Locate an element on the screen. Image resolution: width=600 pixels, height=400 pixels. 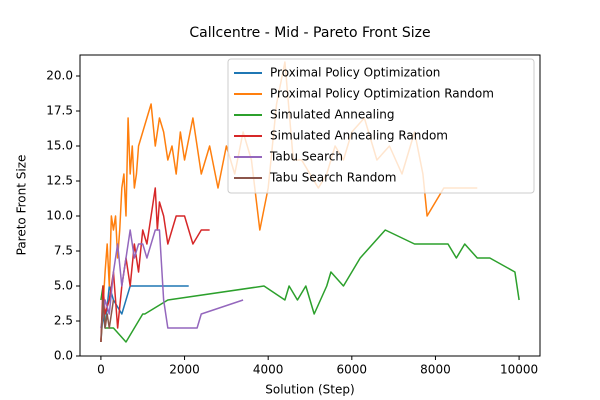
x-tick-label: 4000 is located at coordinates (268, 370).